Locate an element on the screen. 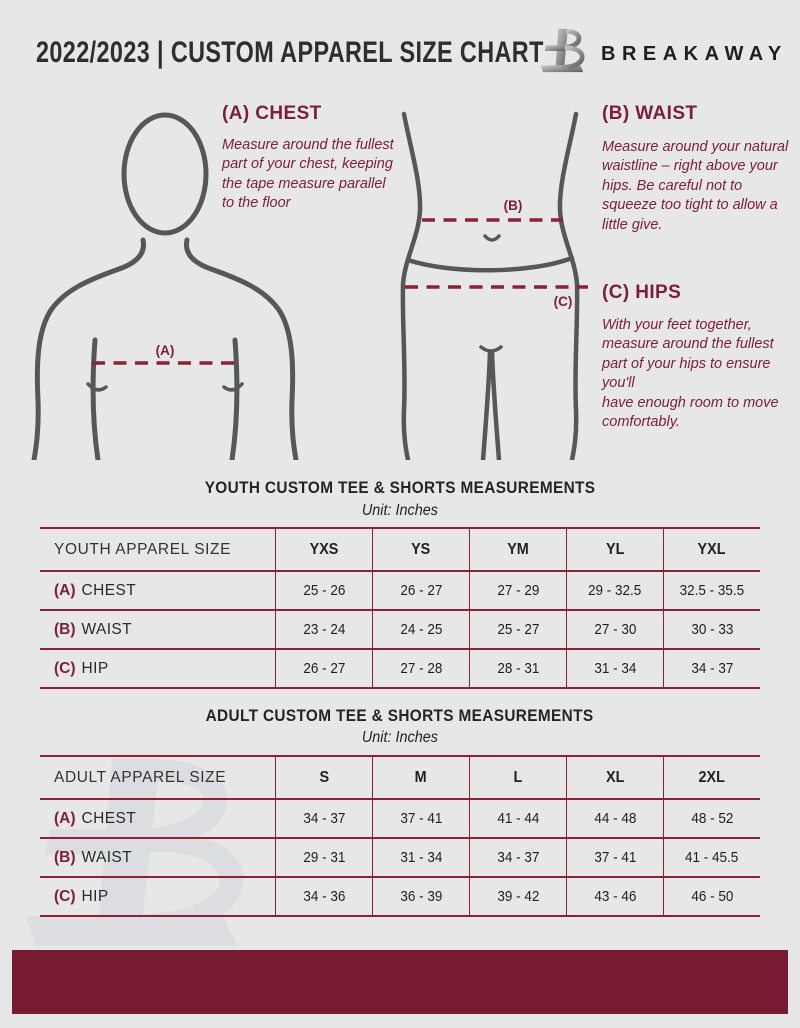  adult-size-header-cell: ADULT APPAREL SIZE is located at coordinates (157, 777).